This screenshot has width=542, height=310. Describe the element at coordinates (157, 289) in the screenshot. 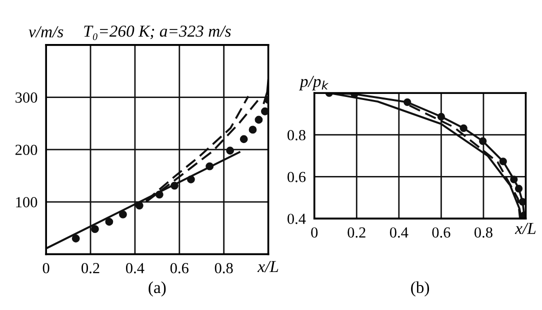

I see `text: (a)` at that location.